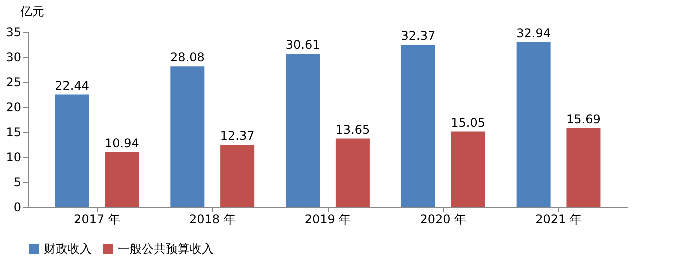  I want to click on y-axis-title: 亿元, so click(32, 11).